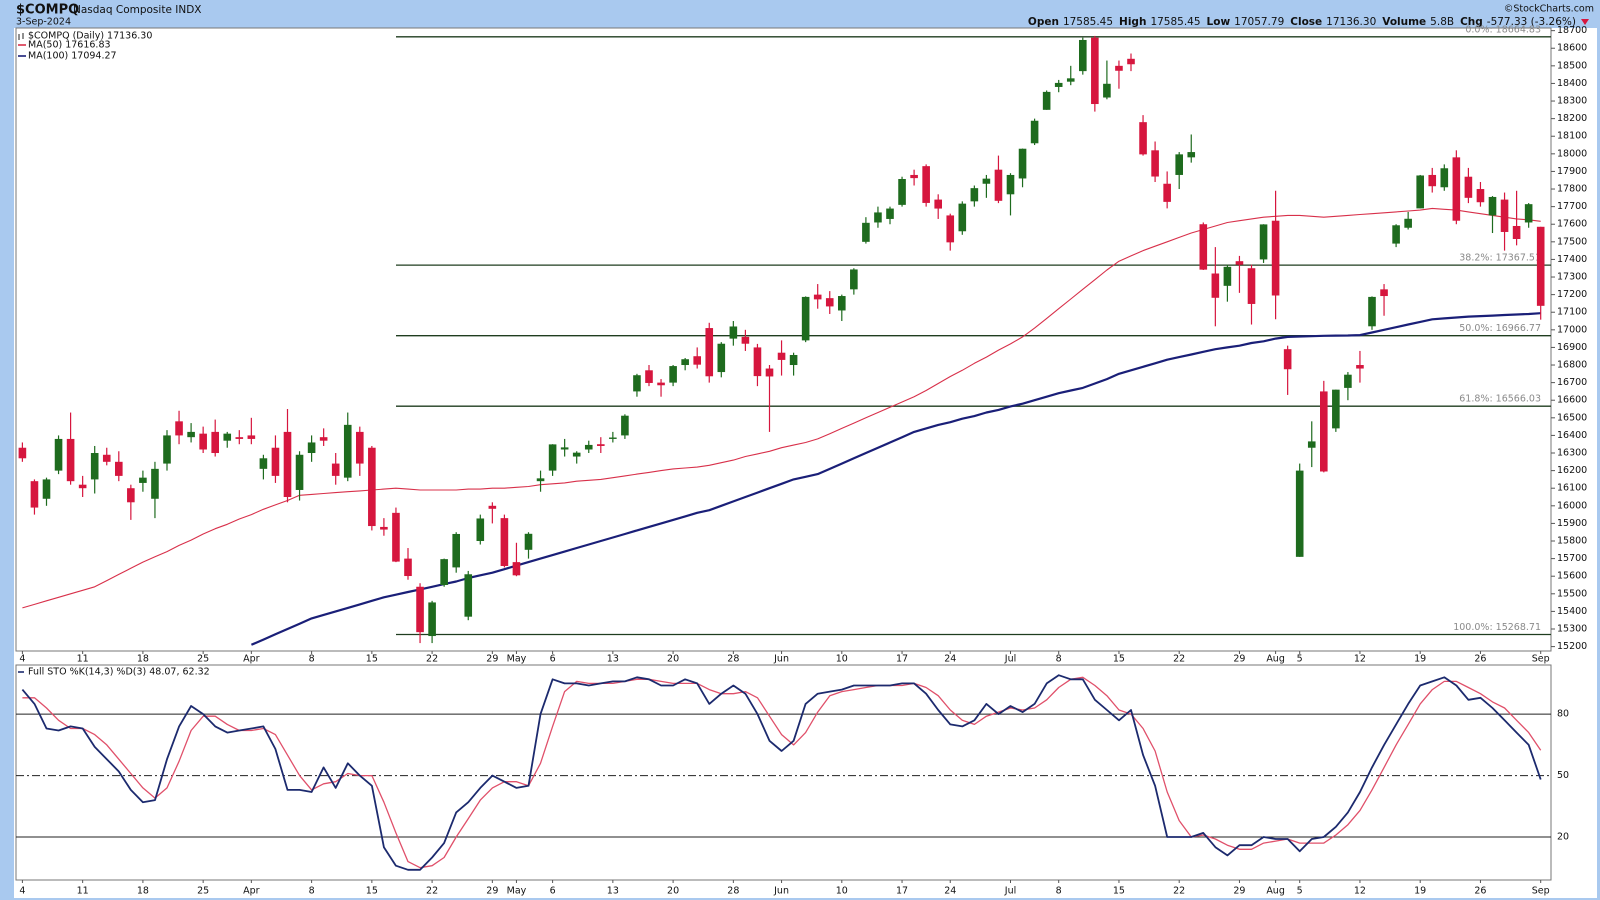 This screenshot has height=900, width=1600. What do you see at coordinates (1175, 22) in the screenshot?
I see `quote-value: 17585.45` at bounding box center [1175, 22].